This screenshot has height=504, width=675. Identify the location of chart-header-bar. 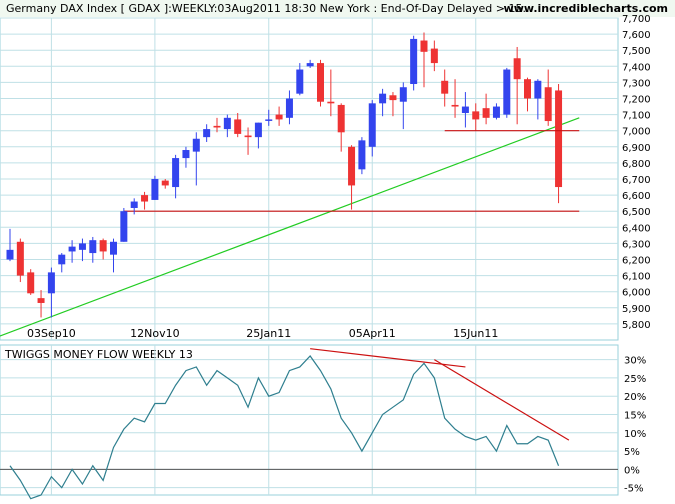
(337, 8).